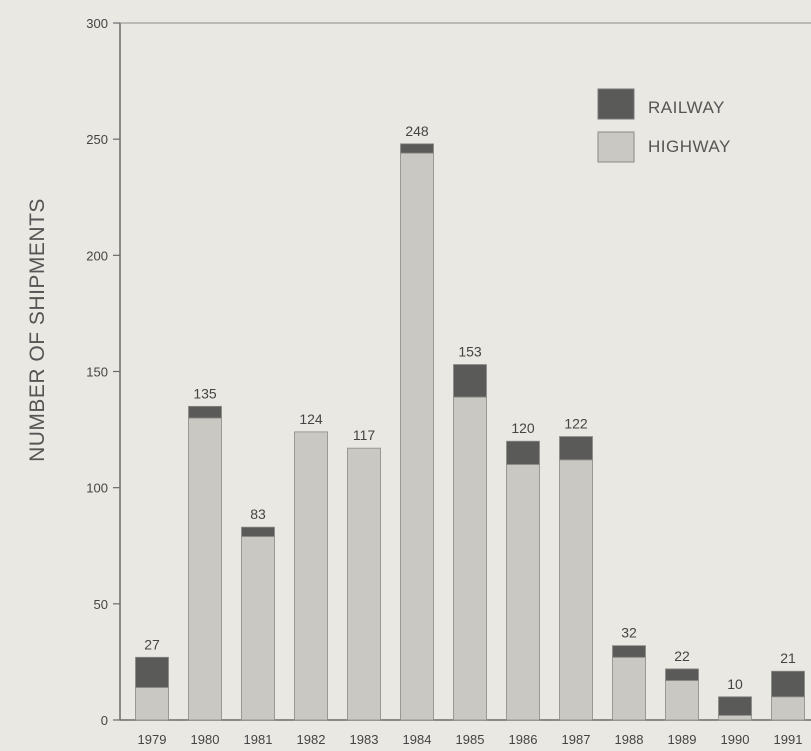  What do you see at coordinates (735, 717) in the screenshot?
I see `bar-highway-1990` at bounding box center [735, 717].